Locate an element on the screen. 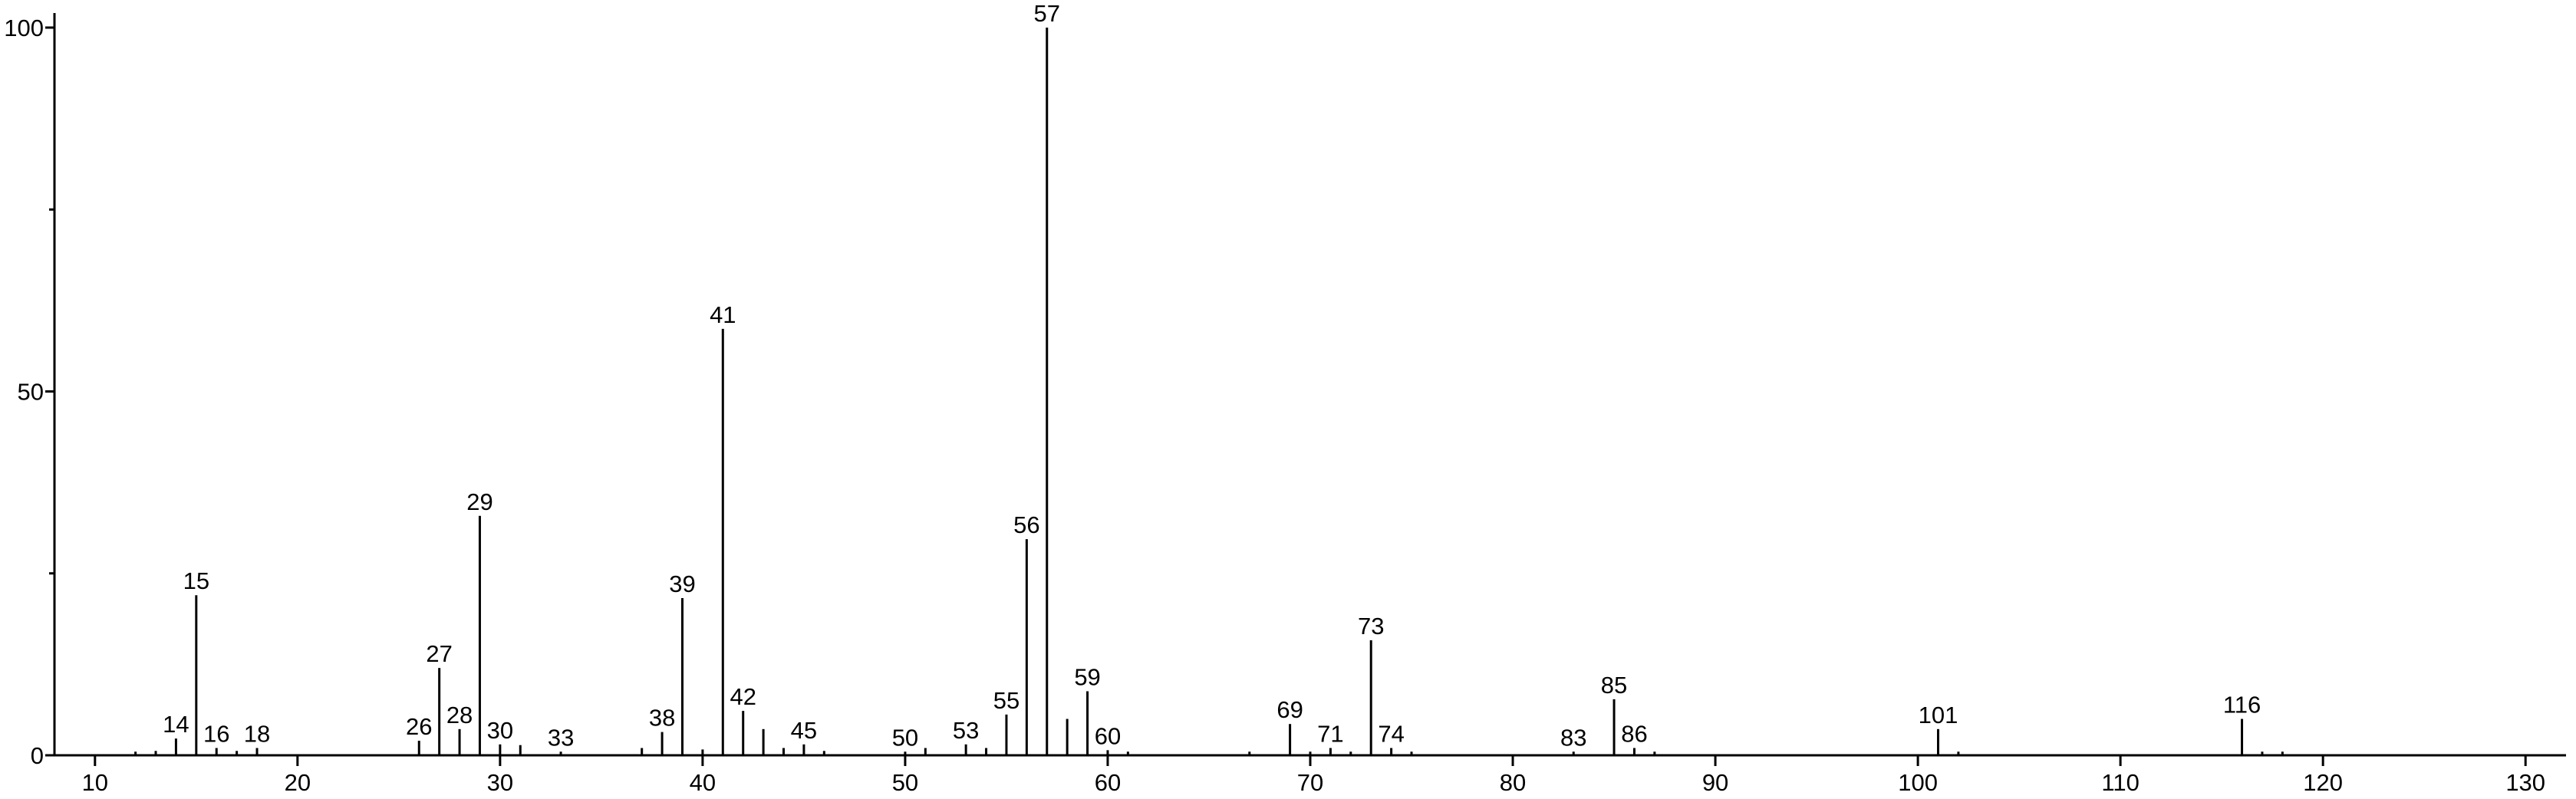  peak-label: 101 is located at coordinates (1938, 715).